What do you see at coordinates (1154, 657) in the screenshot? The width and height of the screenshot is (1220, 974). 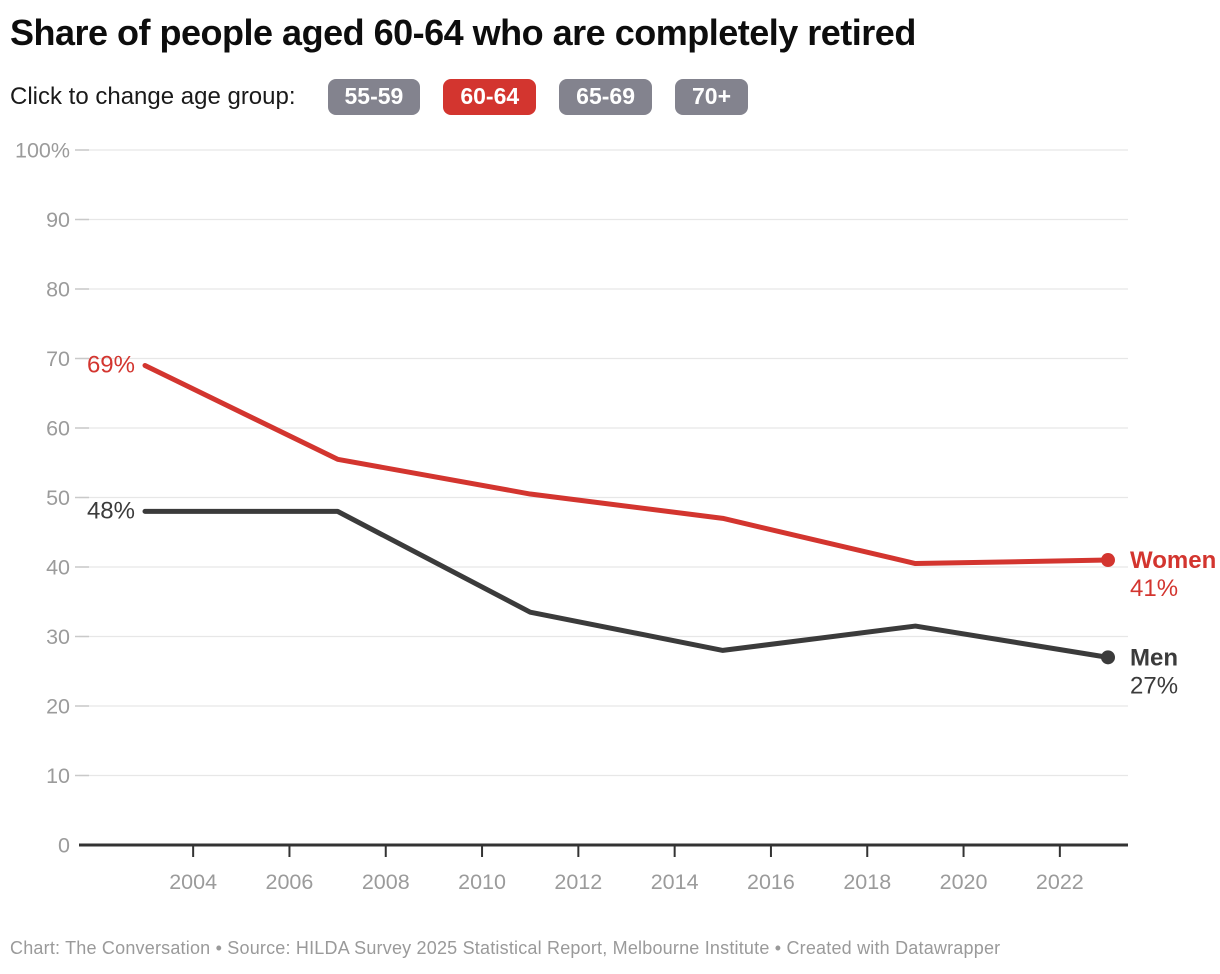 I see `men-series-label: Men` at bounding box center [1154, 657].